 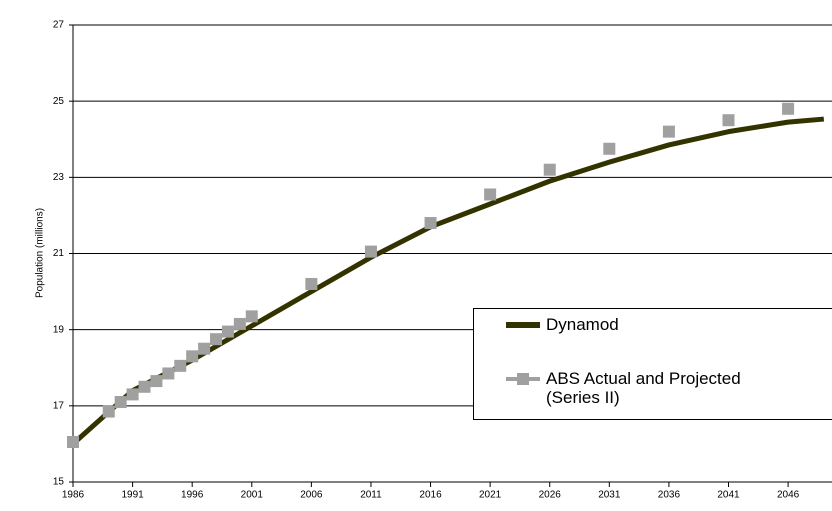 I want to click on x-tick-label: 2026, so click(x=550, y=495).